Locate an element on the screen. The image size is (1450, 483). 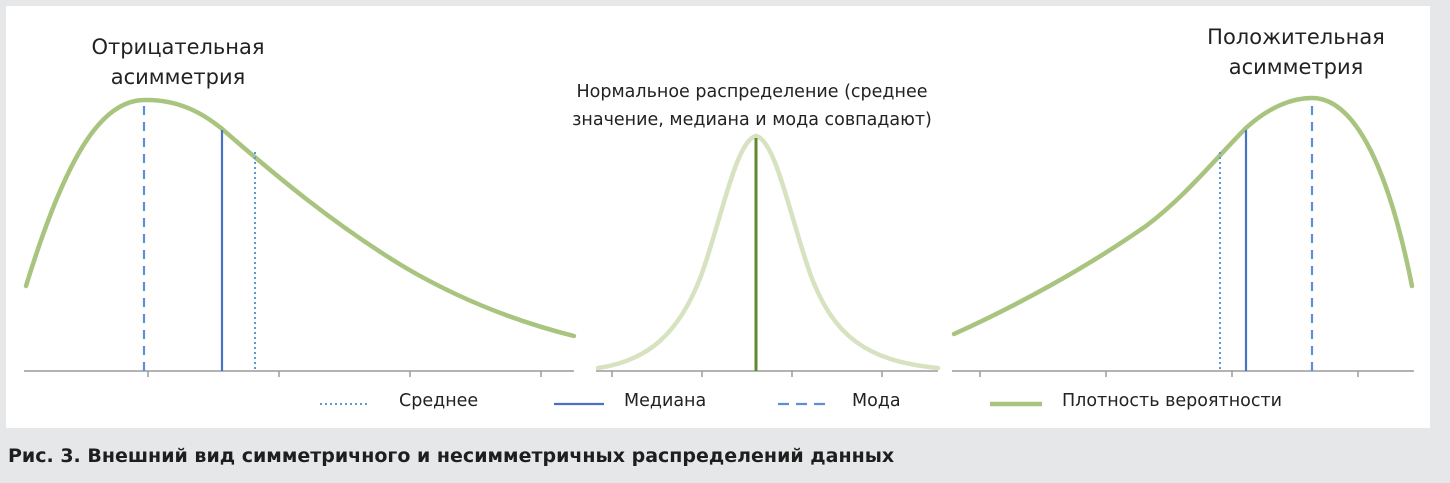
legend-mode-label: Мода is located at coordinates (876, 401).